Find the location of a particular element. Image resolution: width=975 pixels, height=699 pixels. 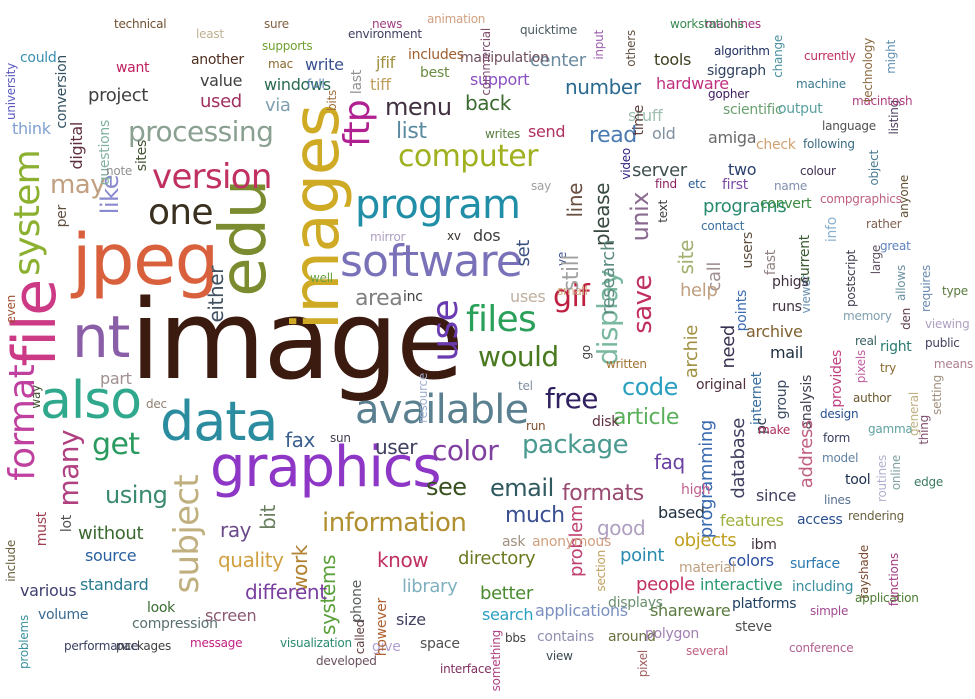

cloud-word-available: available is located at coordinates (442, 410).